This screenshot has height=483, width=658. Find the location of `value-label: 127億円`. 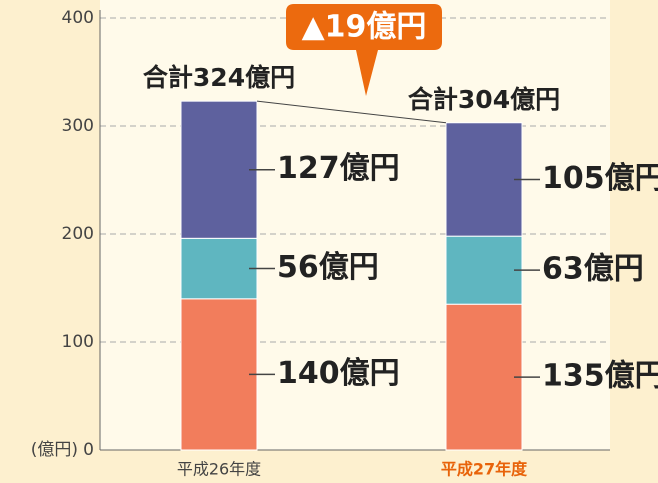

value-label: 127億円 is located at coordinates (338, 168).